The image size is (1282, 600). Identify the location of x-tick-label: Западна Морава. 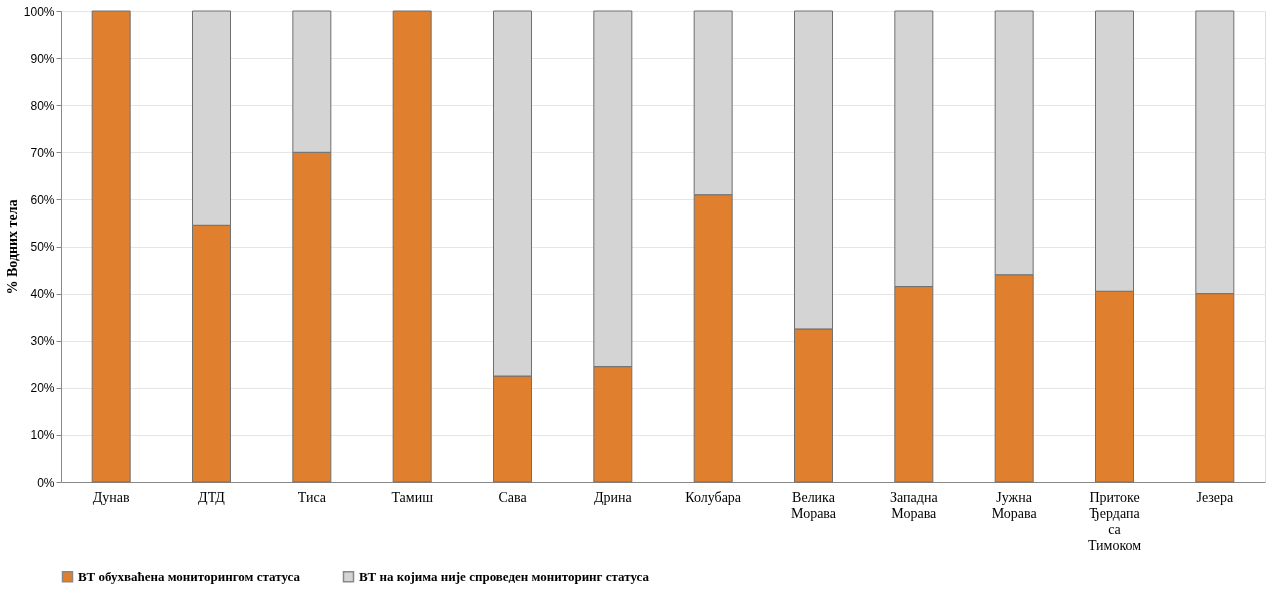
(914, 505).